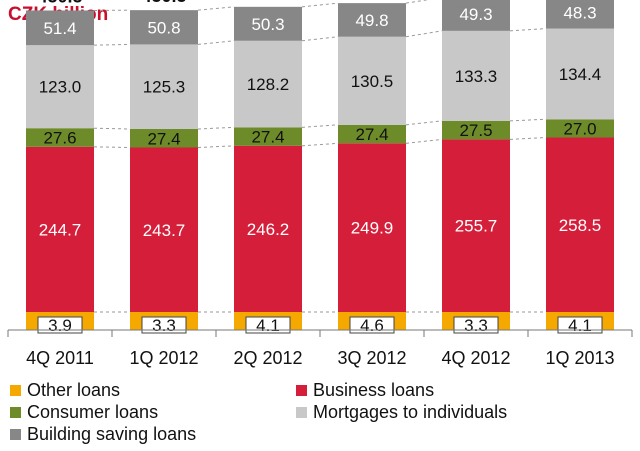 This screenshot has height=451, width=640. I want to click on legend-swatch-consumer, so click(15, 412).